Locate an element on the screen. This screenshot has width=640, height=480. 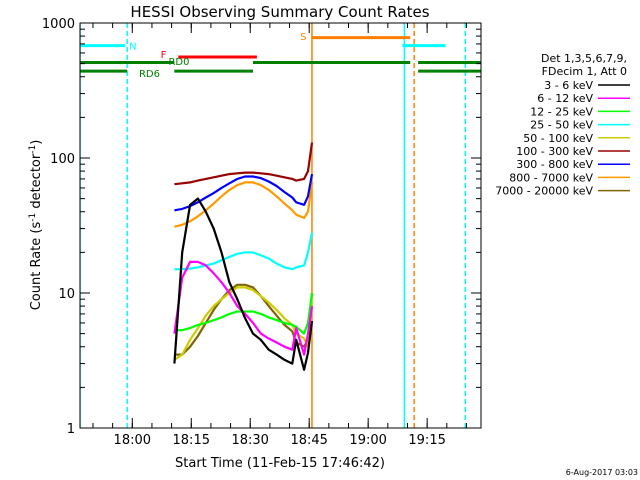
series-3-6-kev is located at coordinates (243, 284).